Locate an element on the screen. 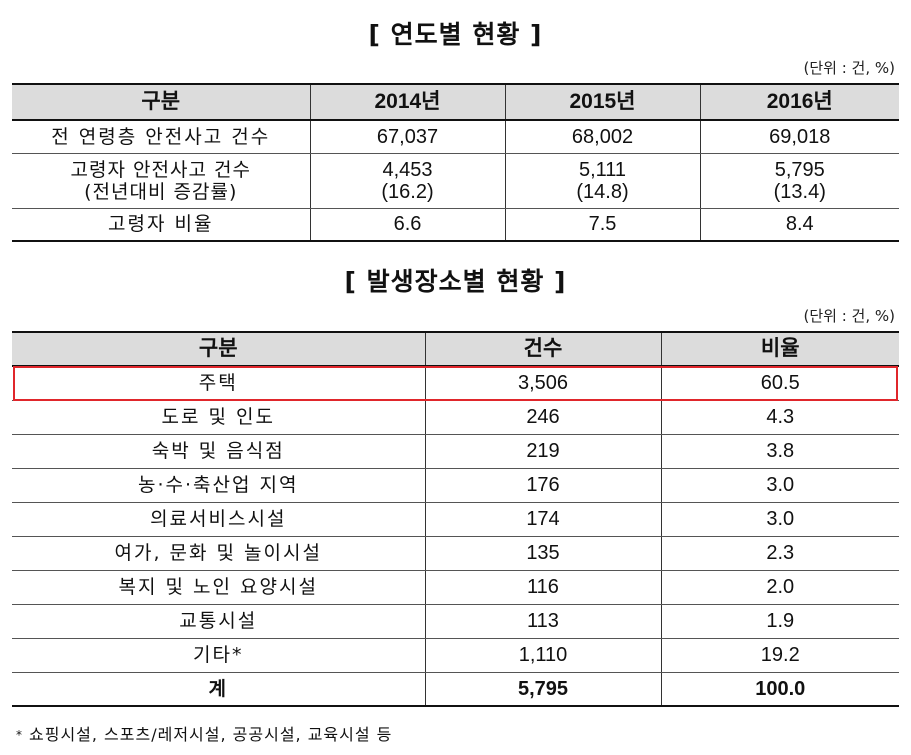 This screenshot has height=755, width=911. row-label: 고령자 안전사고 건수 is located at coordinates (160, 169).